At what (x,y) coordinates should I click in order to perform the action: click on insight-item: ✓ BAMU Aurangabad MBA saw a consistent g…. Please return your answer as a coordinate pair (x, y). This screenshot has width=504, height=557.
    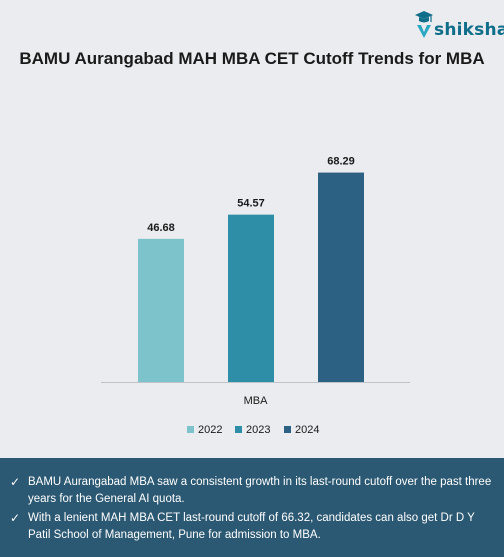
    Looking at the image, I should click on (252, 491).